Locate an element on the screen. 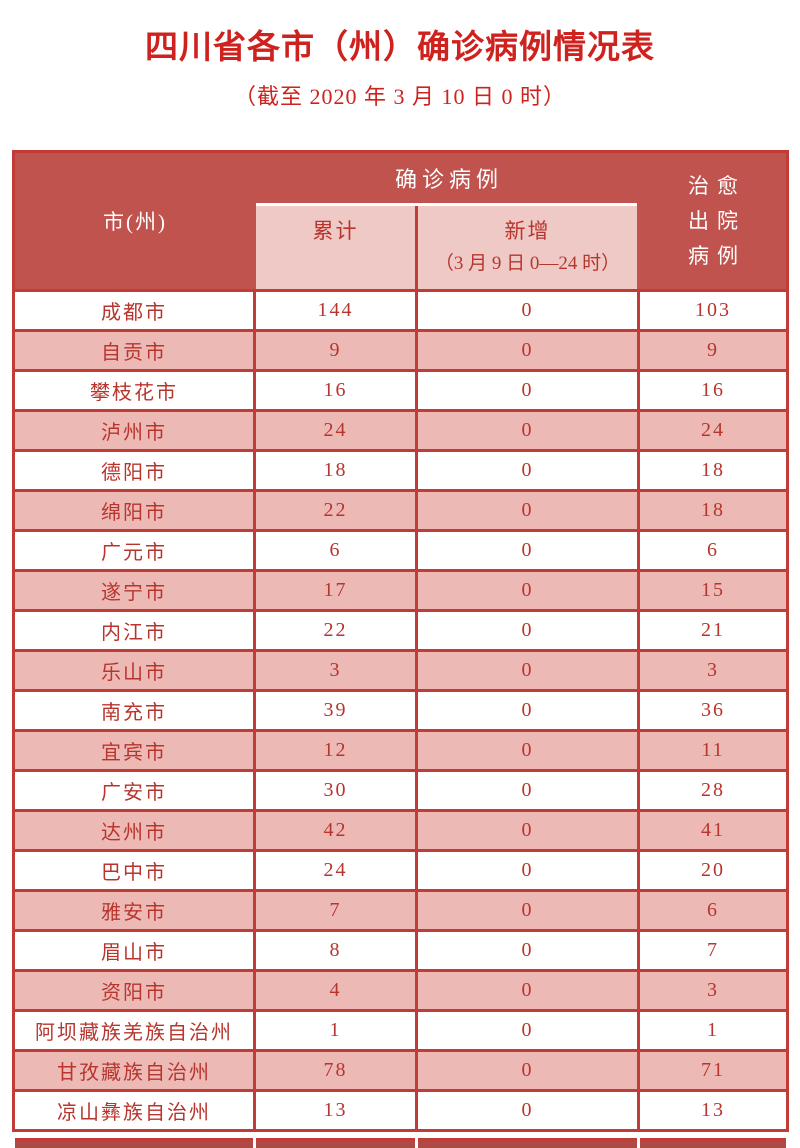 The width and height of the screenshot is (800, 1148). cumulative-cell: 42 is located at coordinates (335, 830).